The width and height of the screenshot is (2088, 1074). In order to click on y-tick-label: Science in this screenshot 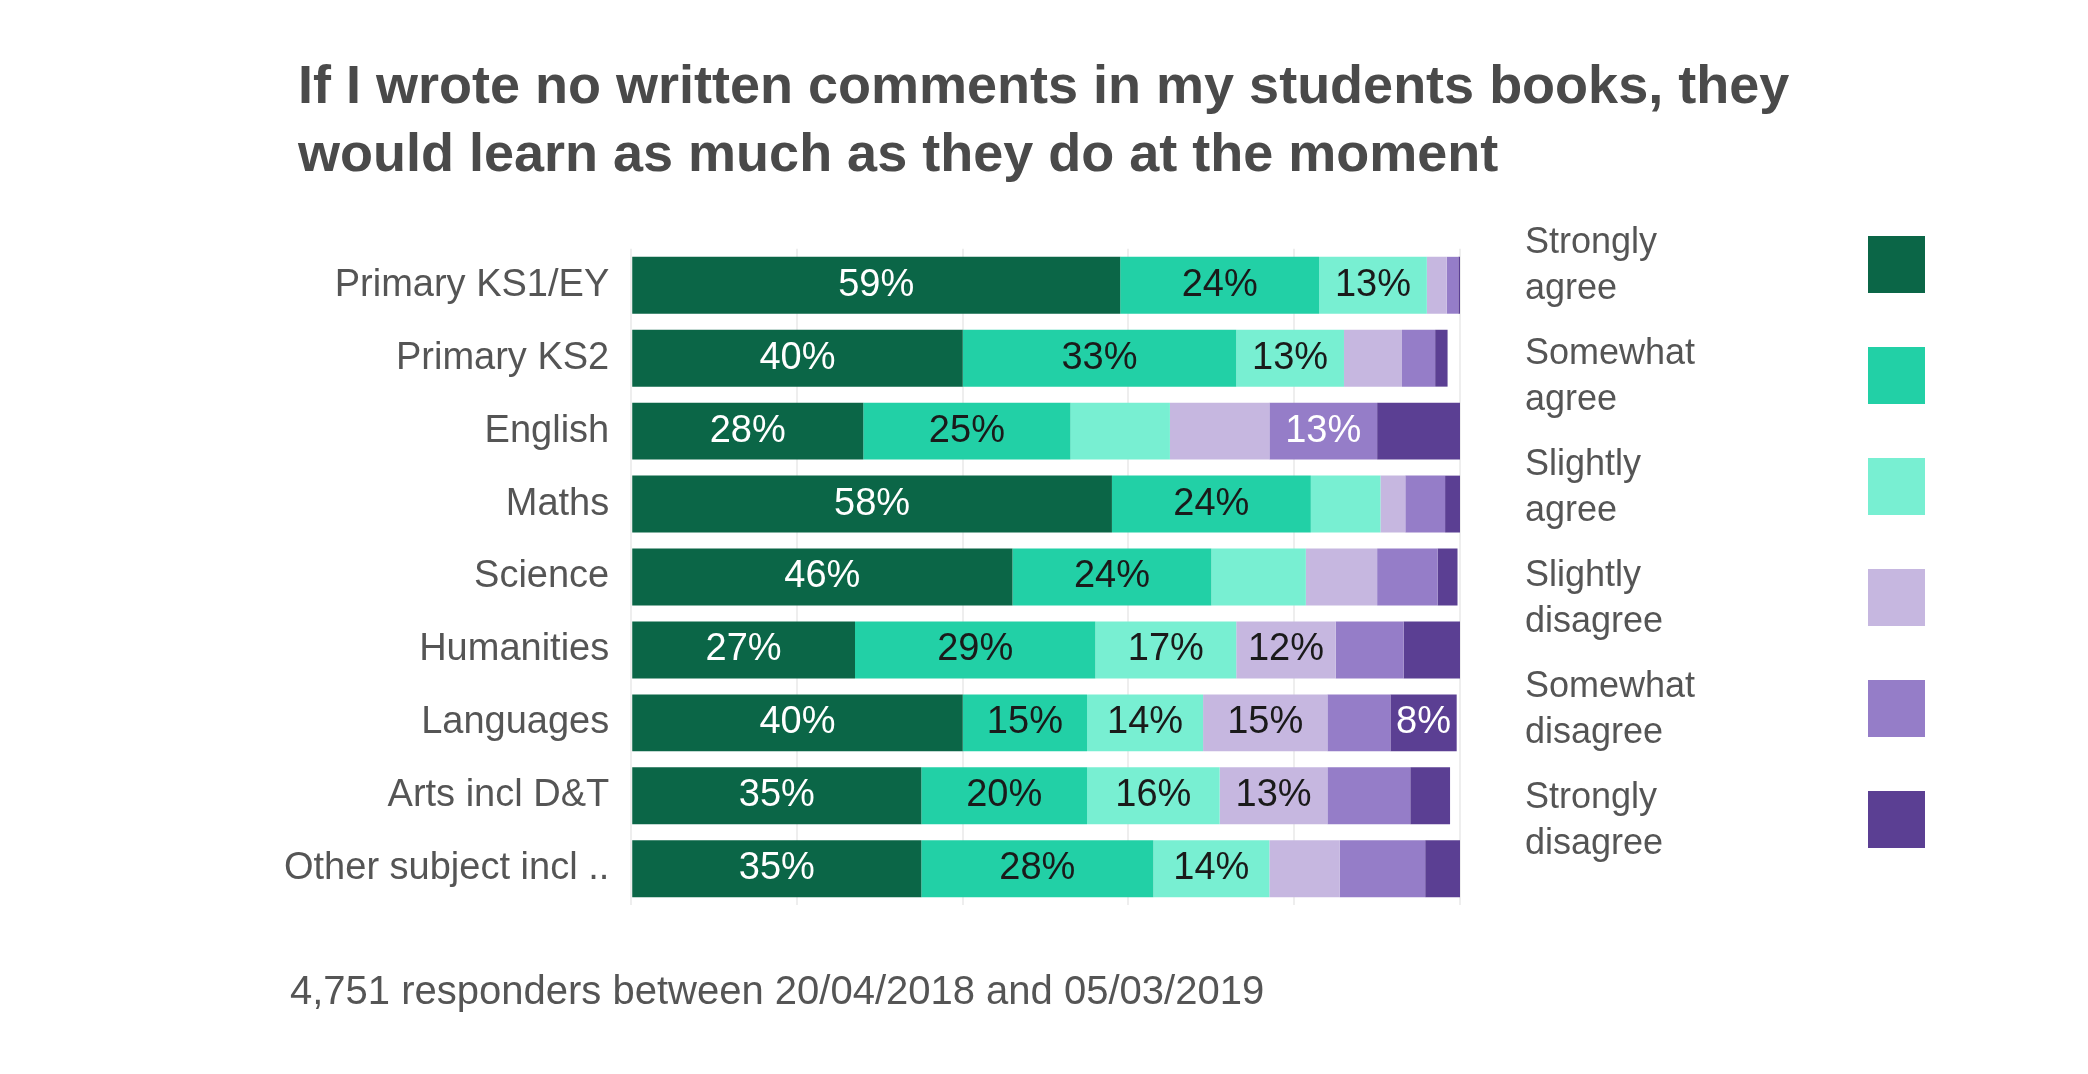, I will do `click(542, 574)`.